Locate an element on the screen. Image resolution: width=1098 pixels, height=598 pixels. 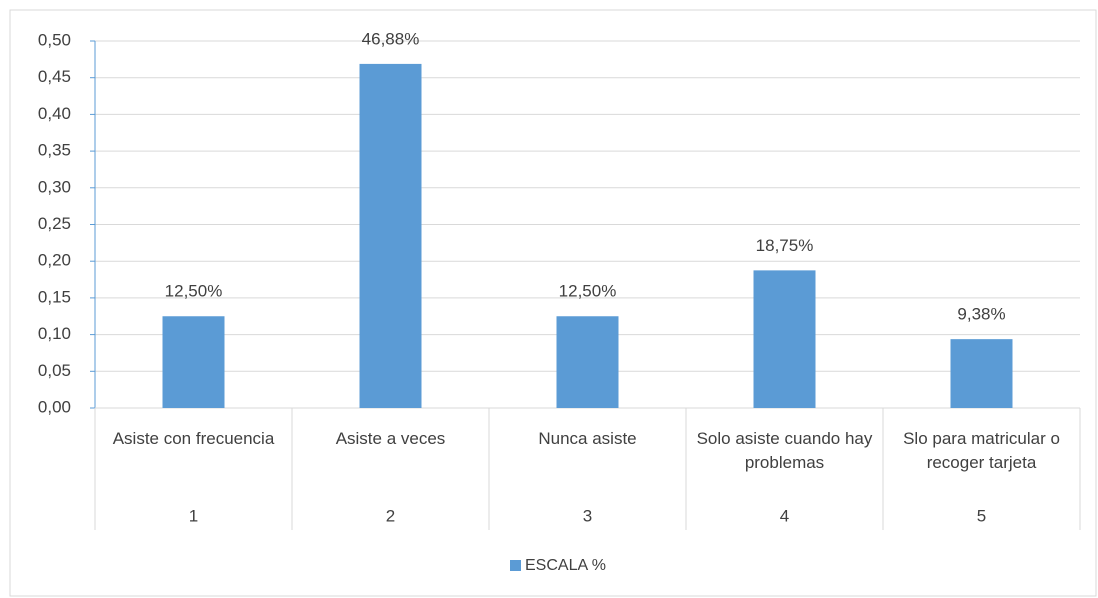
legend-label: ESCALA % is located at coordinates (565, 565).